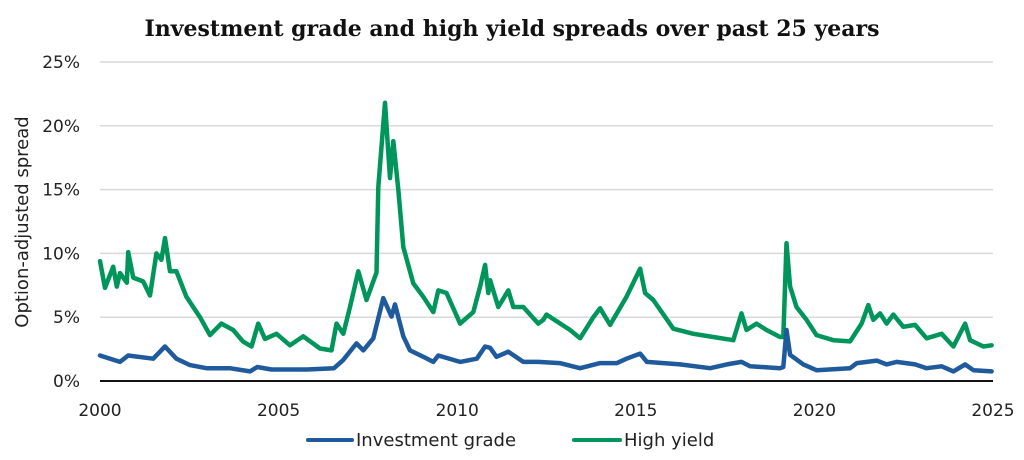  I want to click on y-tick-label: 25%, so click(61, 63).